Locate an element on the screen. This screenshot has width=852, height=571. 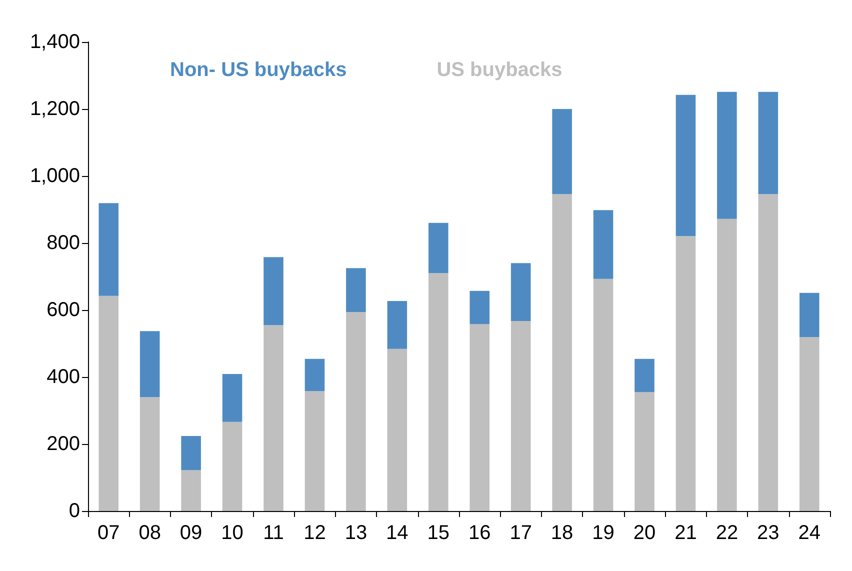
text: Non- US buybacks is located at coordinates (258, 70).